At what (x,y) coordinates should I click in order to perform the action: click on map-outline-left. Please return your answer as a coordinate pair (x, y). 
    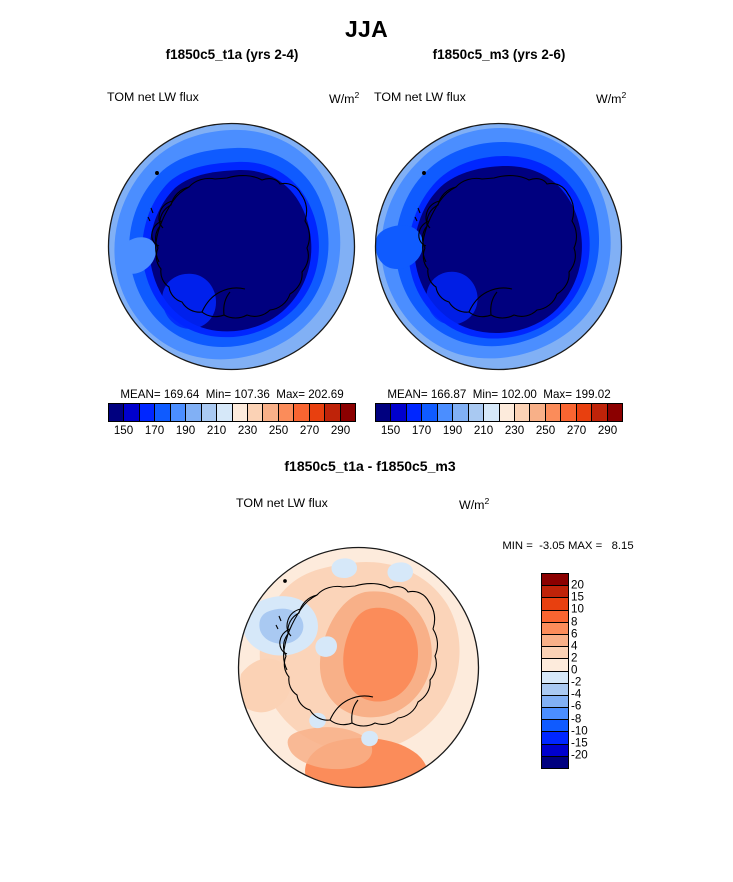
    Looking at the image, I should click on (231, 246).